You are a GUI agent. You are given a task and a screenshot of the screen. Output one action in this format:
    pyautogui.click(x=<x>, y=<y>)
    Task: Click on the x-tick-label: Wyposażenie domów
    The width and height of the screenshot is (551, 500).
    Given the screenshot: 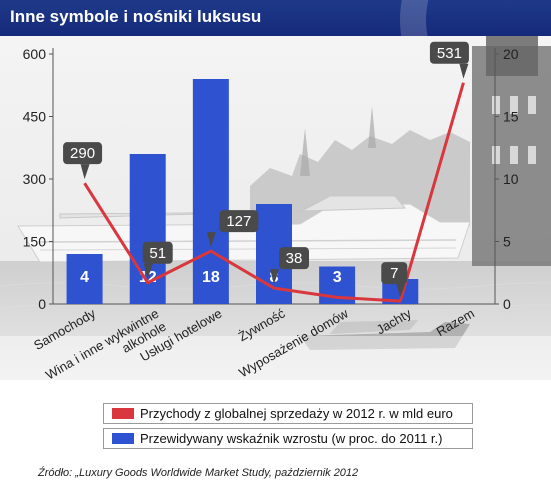 What is the action you would take?
    pyautogui.click(x=293, y=342)
    